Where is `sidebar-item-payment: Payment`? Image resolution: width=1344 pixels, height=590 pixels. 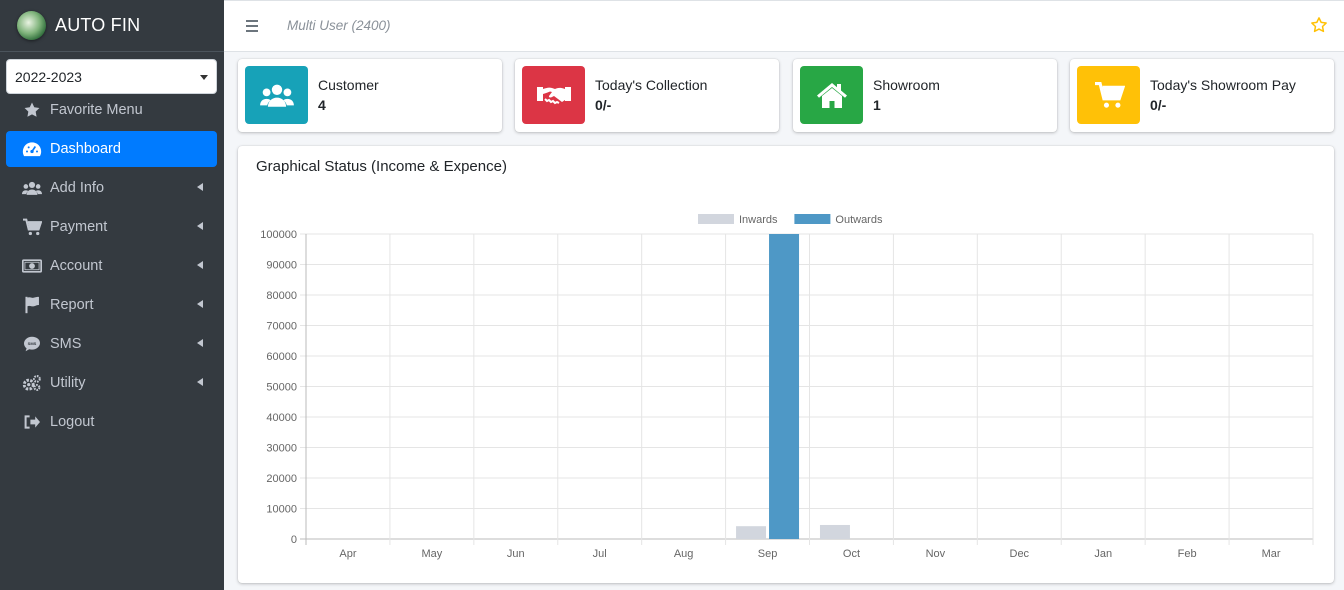 sidebar-item-payment: Payment is located at coordinates (111, 227).